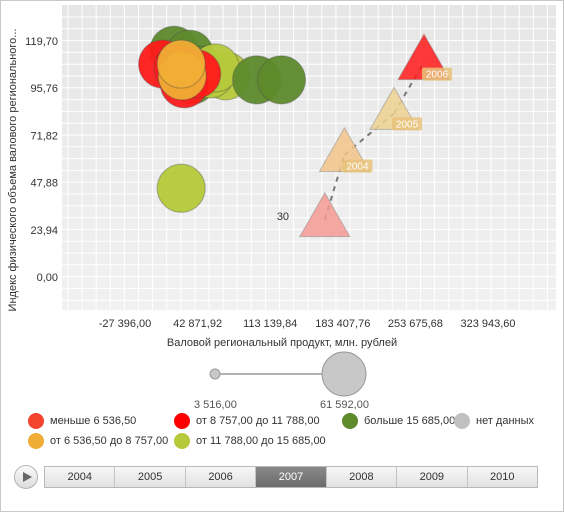  I want to click on y-tick-label: 95,76, so click(44, 89).